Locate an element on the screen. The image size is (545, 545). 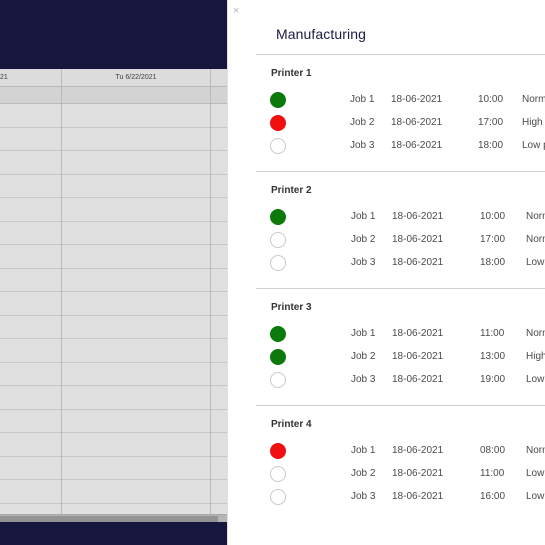
job-row: Job 2 18-06-2021 13:00 High is located at coordinates (386, 360).